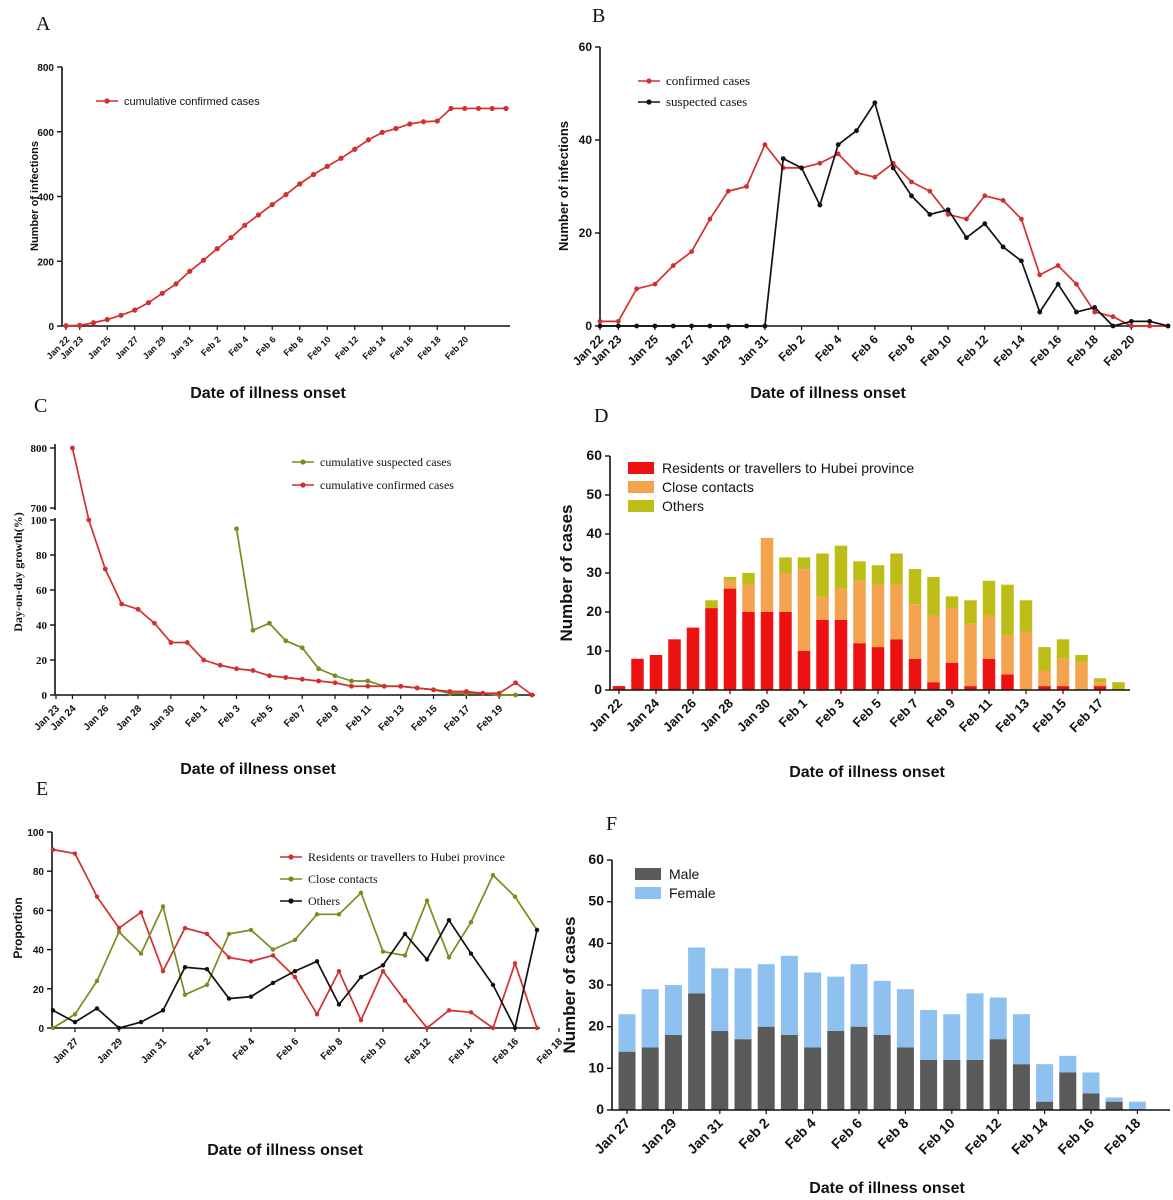 The height and width of the screenshot is (1200, 1173). I want to click on x-tick-label: Feb 9, so click(940, 713).